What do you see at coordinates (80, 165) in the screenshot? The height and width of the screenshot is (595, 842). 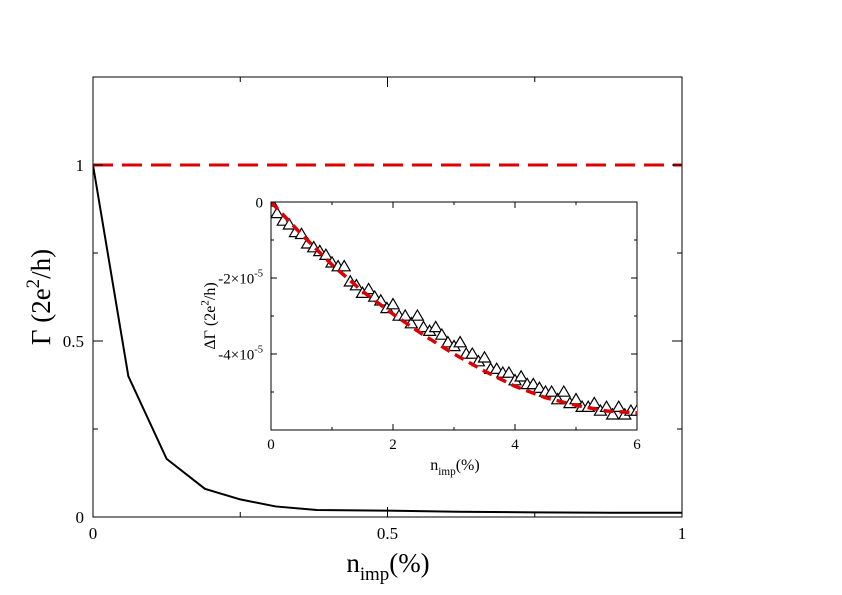 I see `y-tick-label: 1` at bounding box center [80, 165].